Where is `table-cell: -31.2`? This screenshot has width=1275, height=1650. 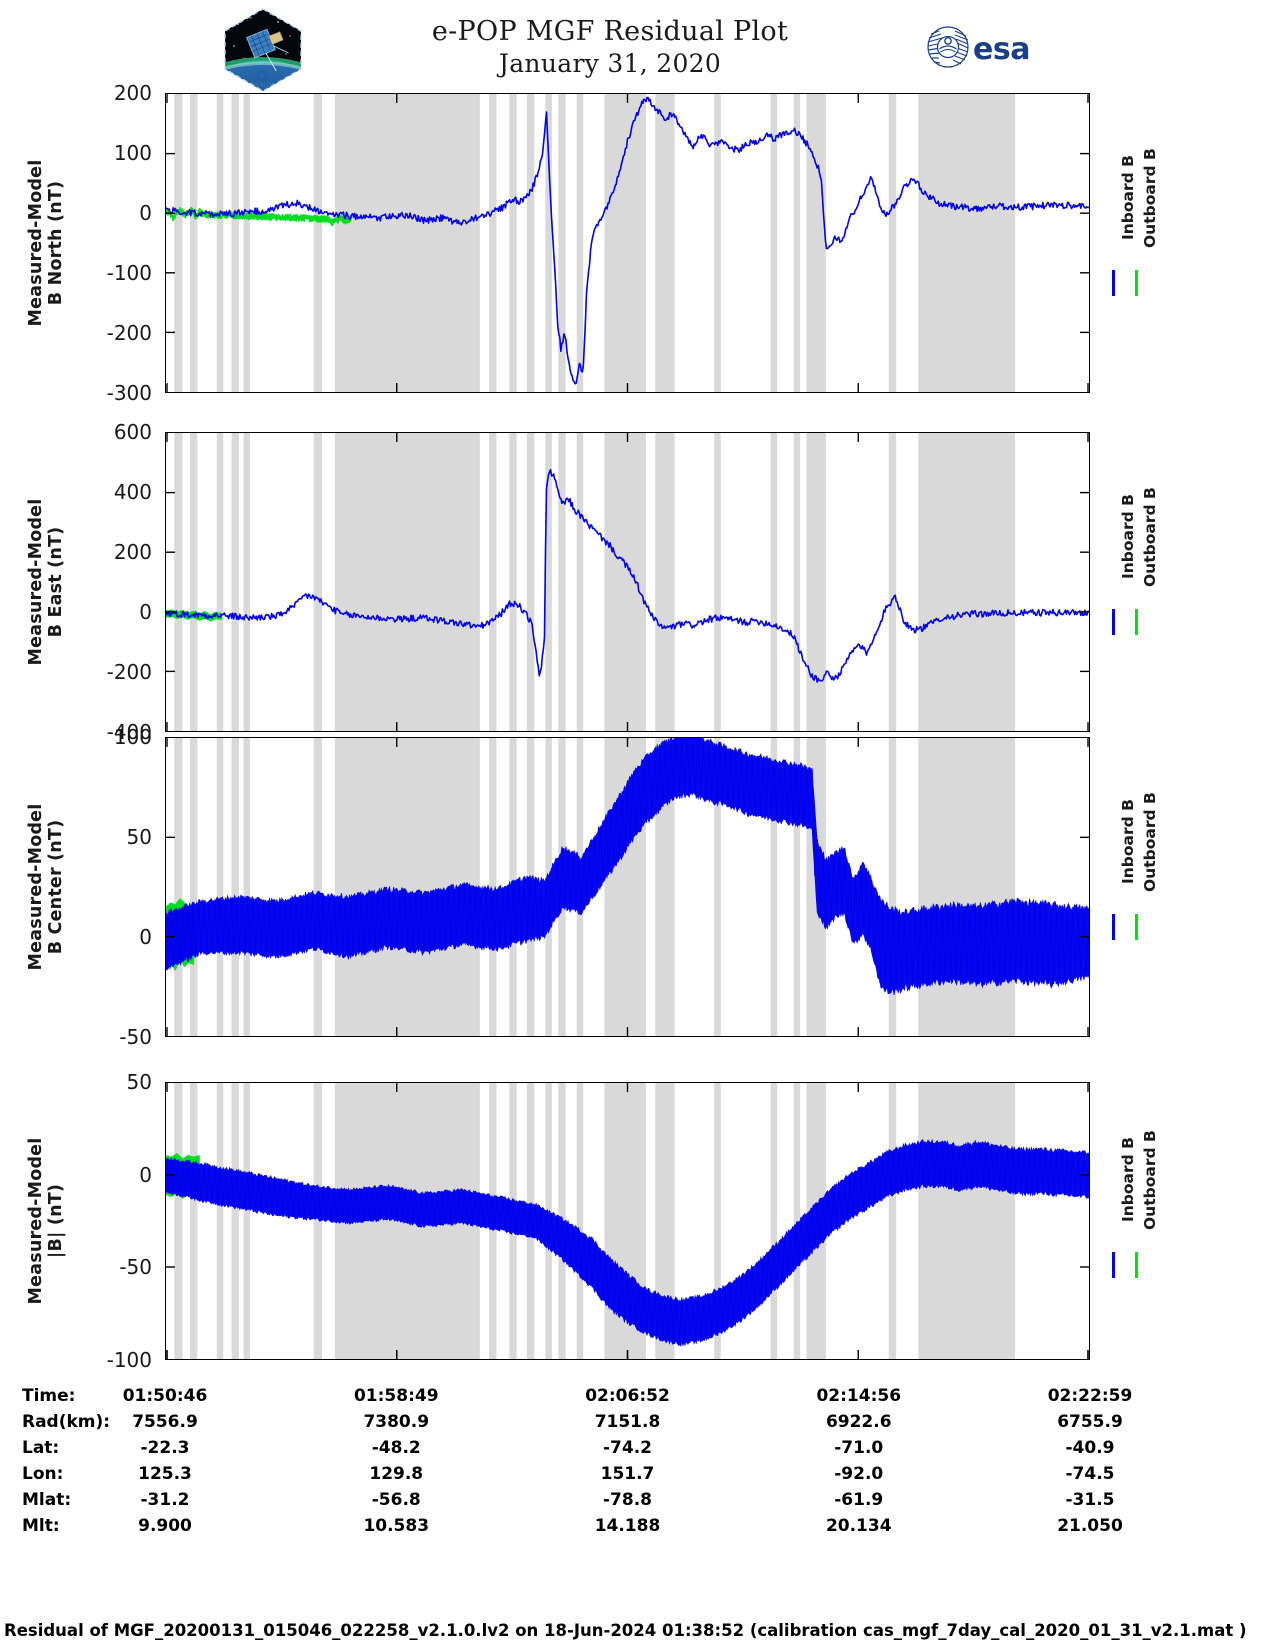
table-cell: -31.2 is located at coordinates (165, 1500).